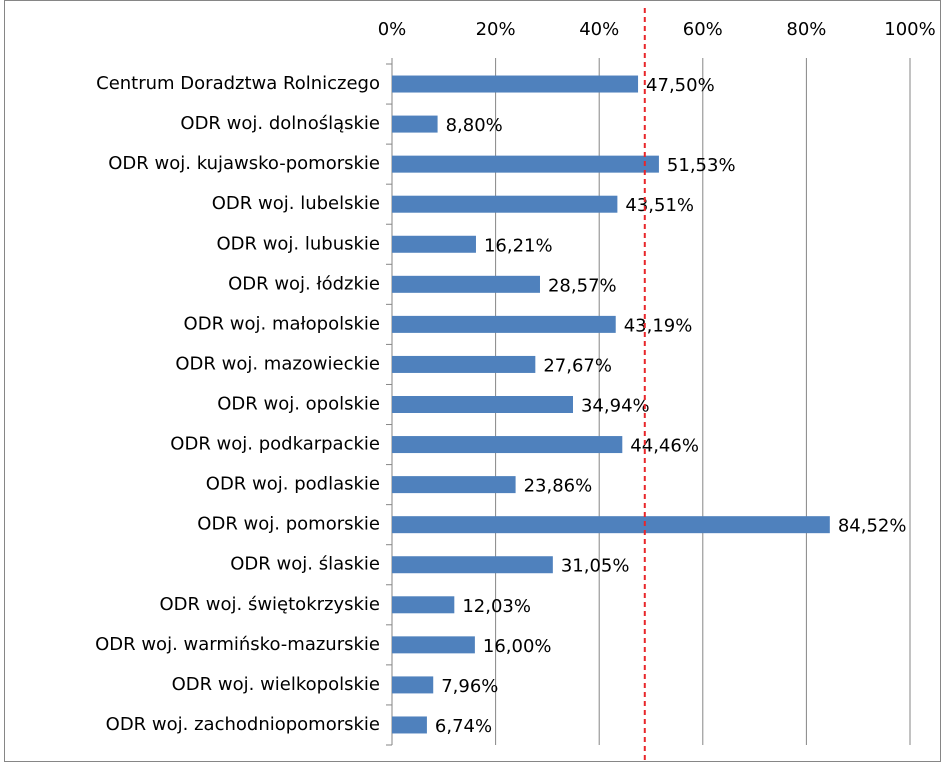 This screenshot has height=769, width=942. What do you see at coordinates (296, 203) in the screenshot?
I see `y-tick-label: ODR woj. lubelskie` at bounding box center [296, 203].